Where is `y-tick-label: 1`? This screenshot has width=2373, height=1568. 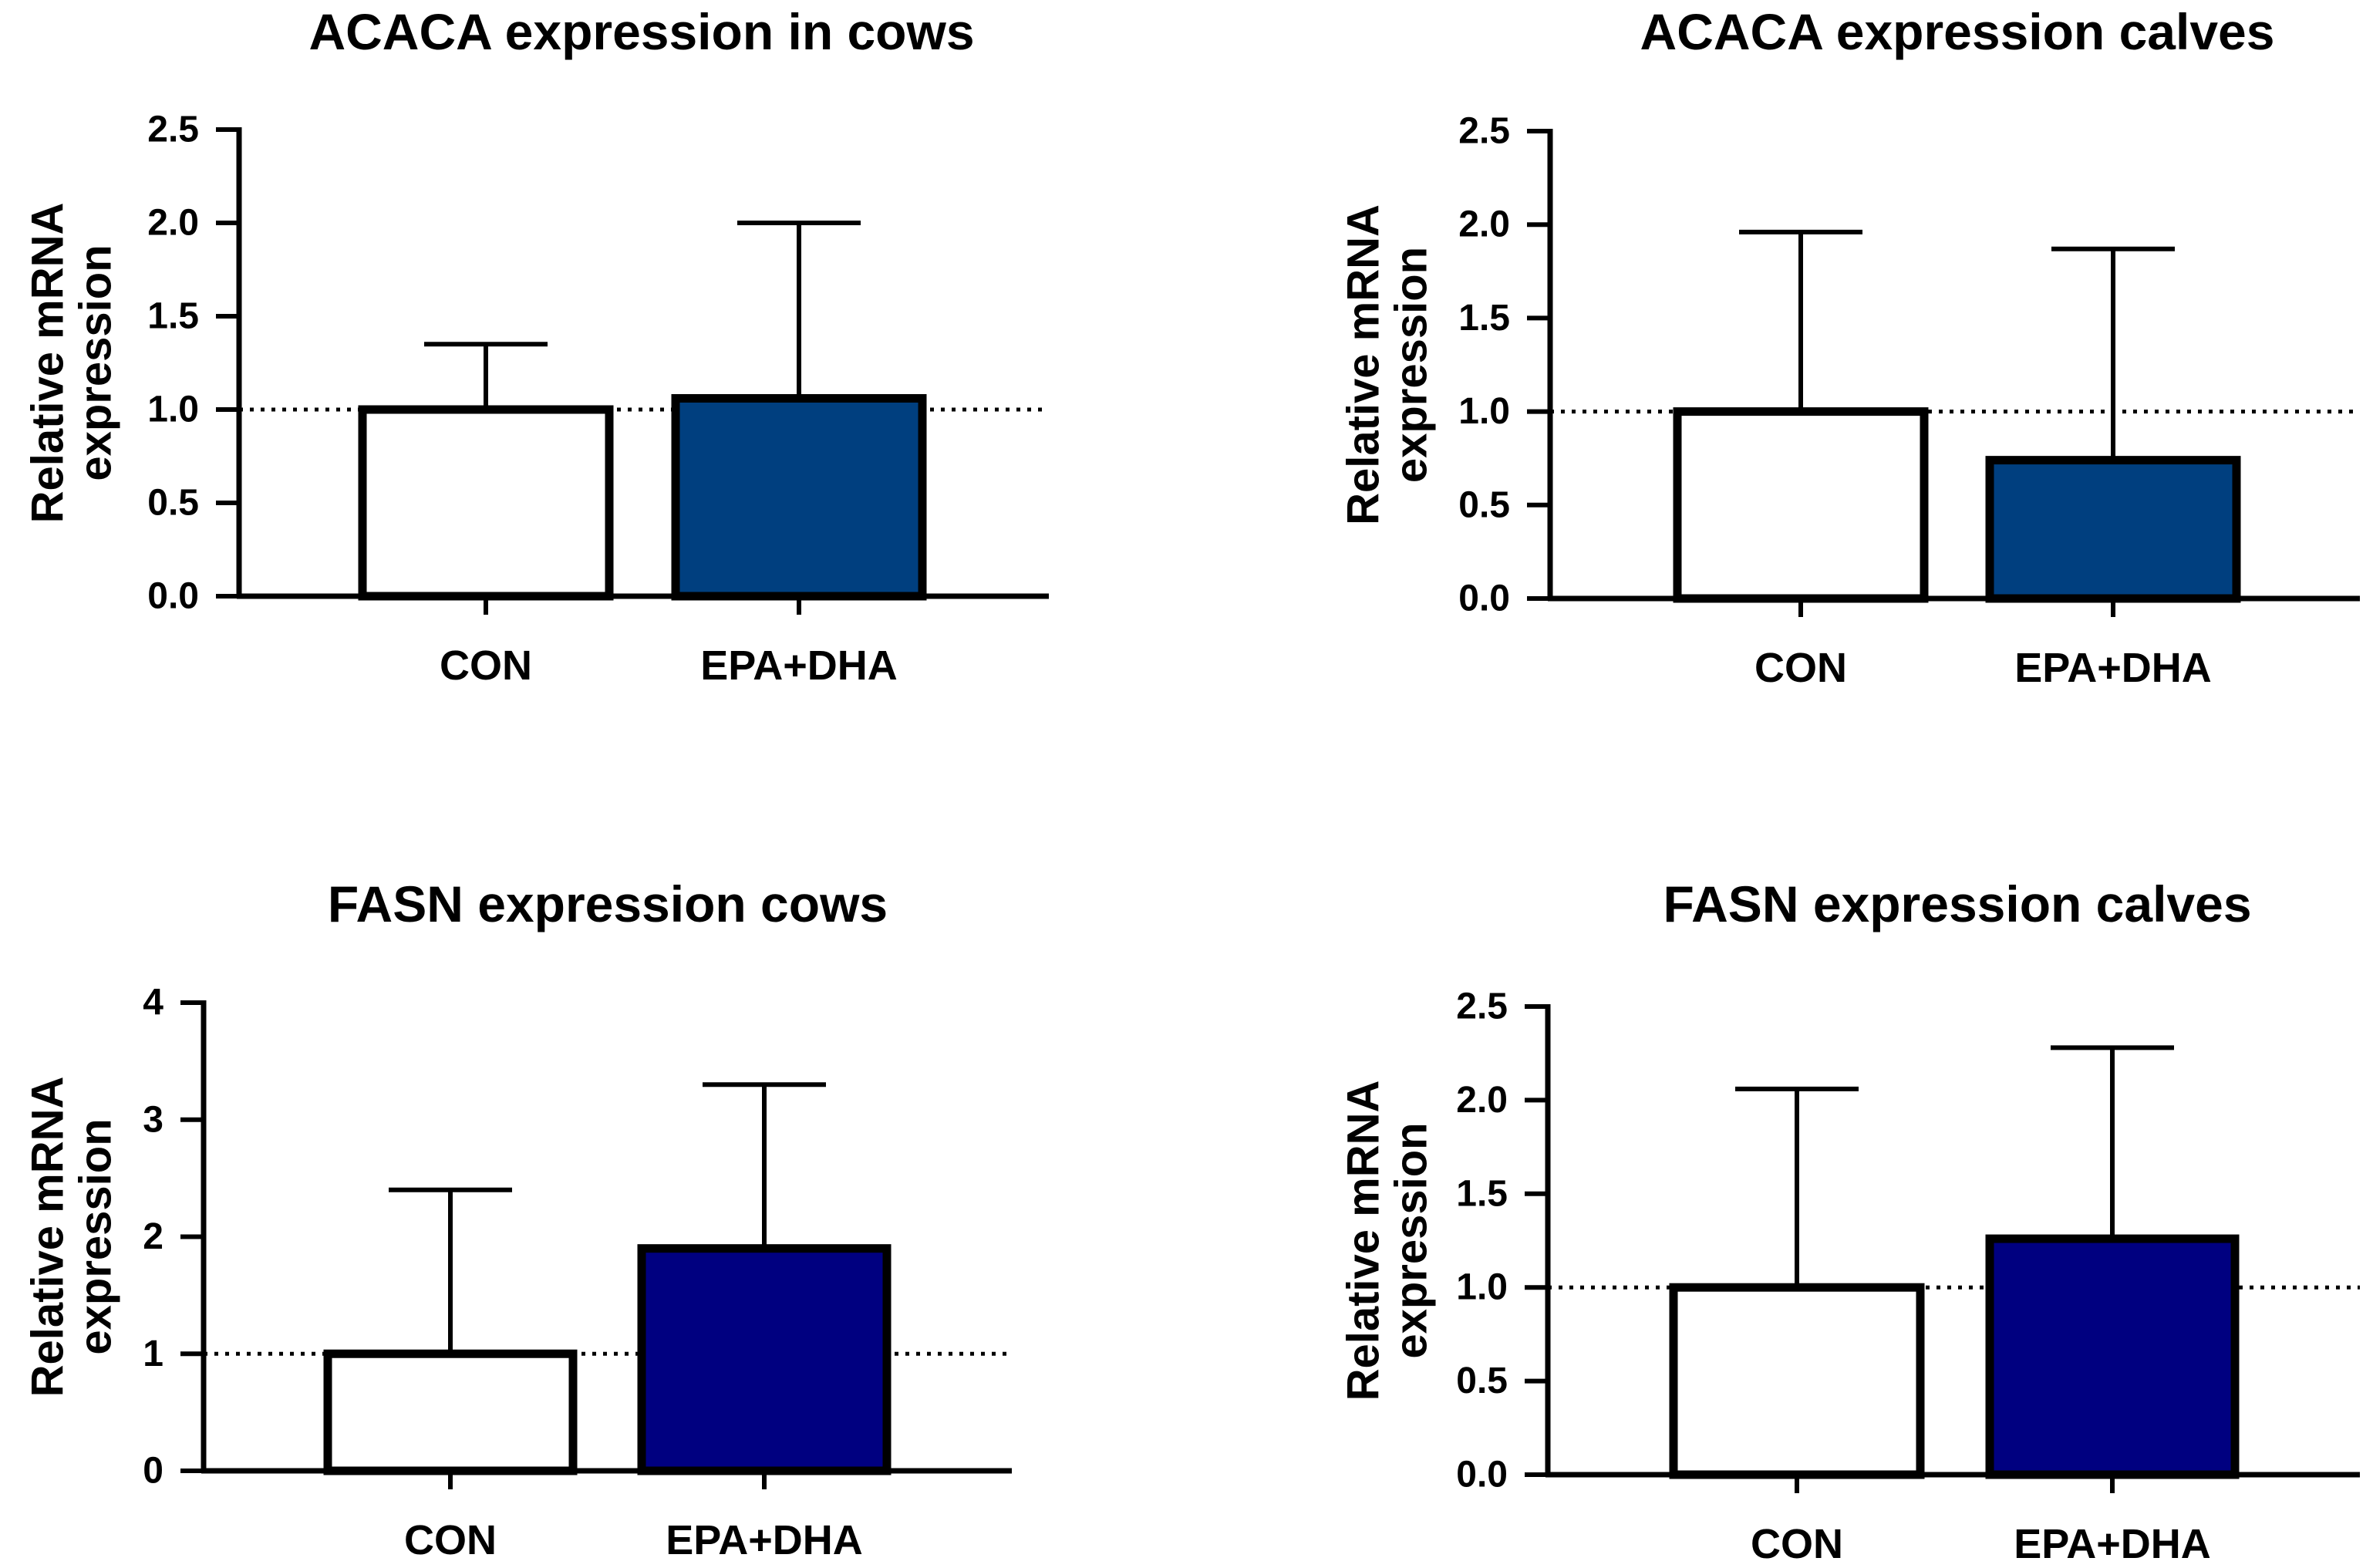
y-tick-label: 1 is located at coordinates (153, 1354).